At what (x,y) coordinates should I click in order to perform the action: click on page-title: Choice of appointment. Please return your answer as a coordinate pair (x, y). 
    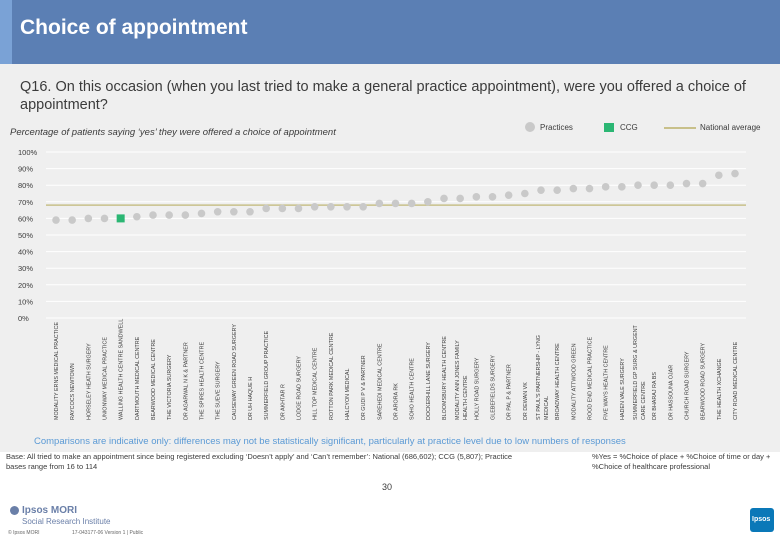
    Looking at the image, I should click on (134, 27).